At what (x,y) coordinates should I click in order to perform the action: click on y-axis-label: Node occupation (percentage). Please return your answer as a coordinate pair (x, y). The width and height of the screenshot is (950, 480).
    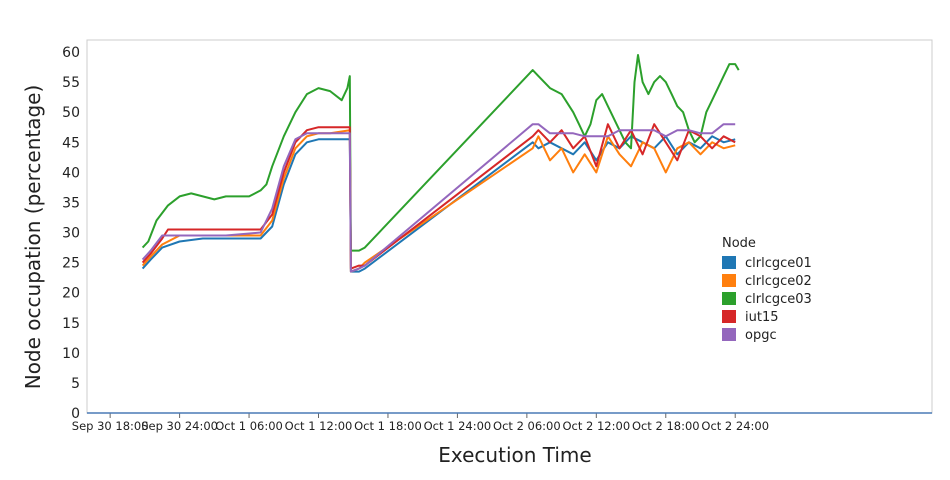
    Looking at the image, I should click on (33, 237).